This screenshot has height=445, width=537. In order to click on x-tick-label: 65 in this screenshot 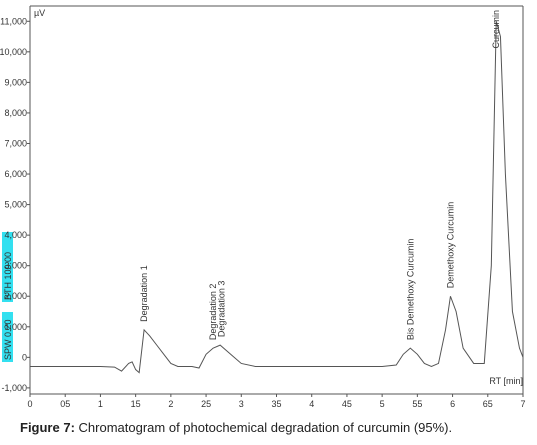, I will do `click(488, 404)`.